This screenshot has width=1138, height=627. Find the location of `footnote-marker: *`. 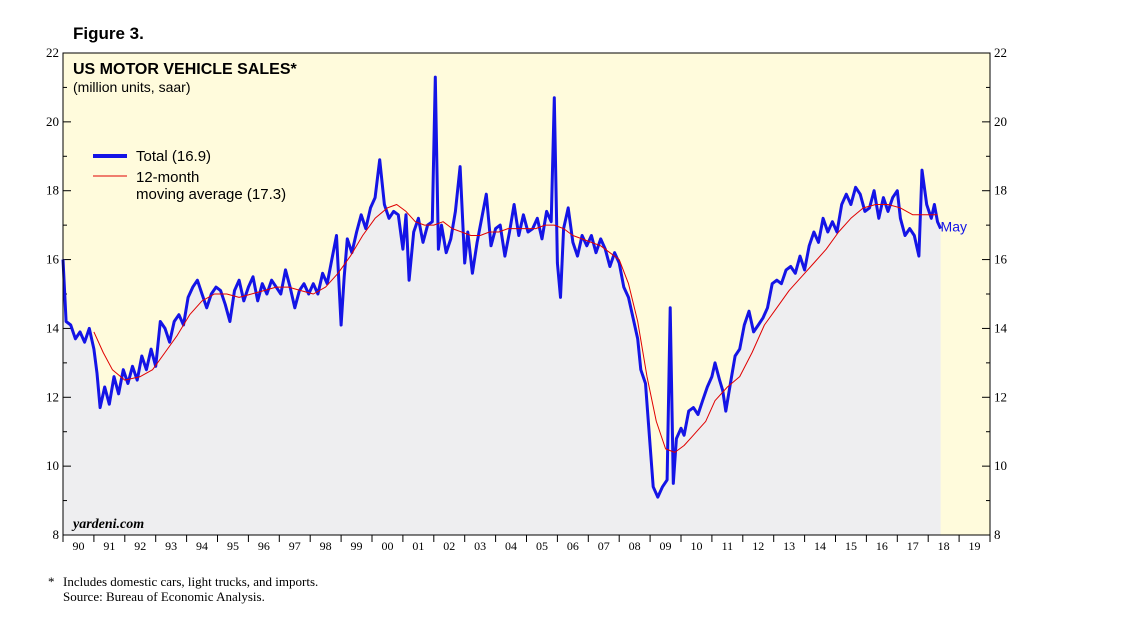

footnote-marker: * is located at coordinates (51, 581).